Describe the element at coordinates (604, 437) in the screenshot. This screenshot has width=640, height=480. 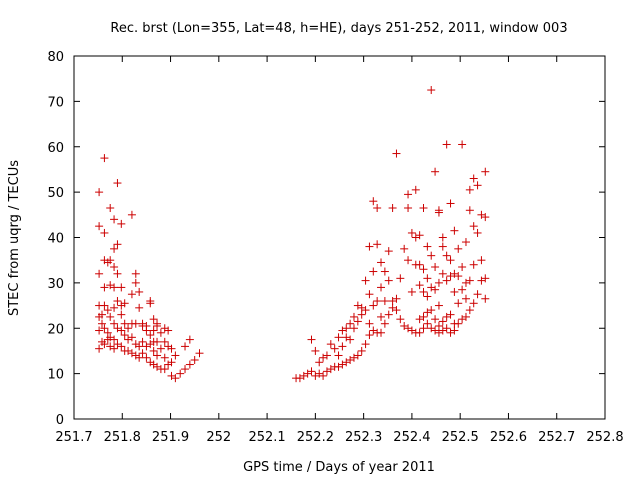
I see `x-tick-label: 252.8` at that location.